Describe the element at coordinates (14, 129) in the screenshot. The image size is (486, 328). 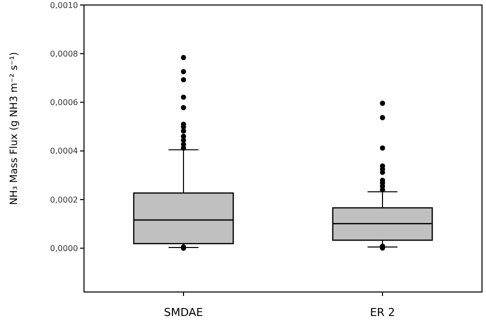
I see `y-axis-title: NH₃ Mass Flux (g NH3 m⁻² s⁻¹)` at that location.